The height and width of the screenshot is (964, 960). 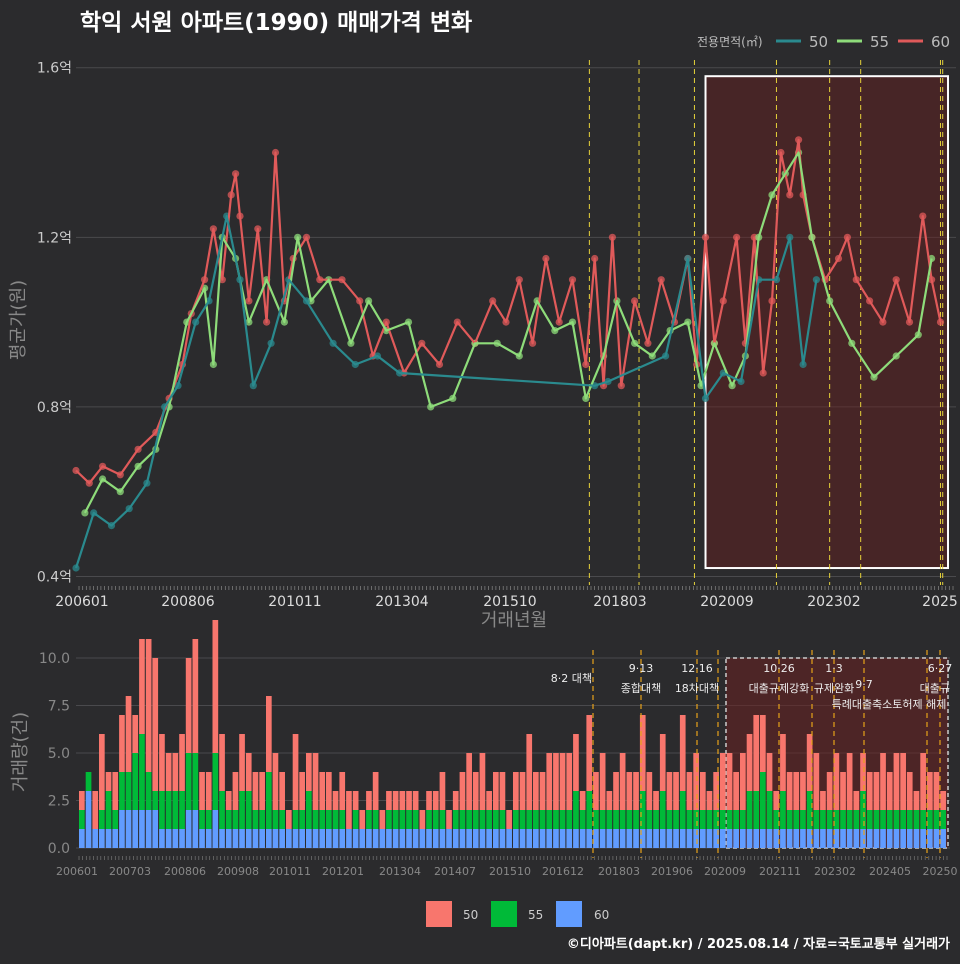 What do you see at coordinates (535, 915) in the screenshot?
I see `bottom-legend-label-55: 55` at bounding box center [535, 915].